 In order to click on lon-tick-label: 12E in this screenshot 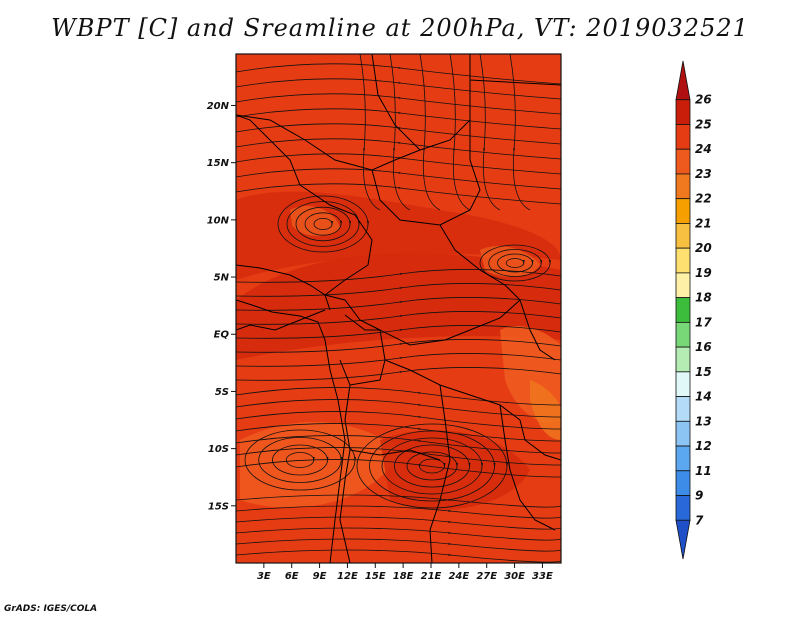, I will do `click(347, 576)`.